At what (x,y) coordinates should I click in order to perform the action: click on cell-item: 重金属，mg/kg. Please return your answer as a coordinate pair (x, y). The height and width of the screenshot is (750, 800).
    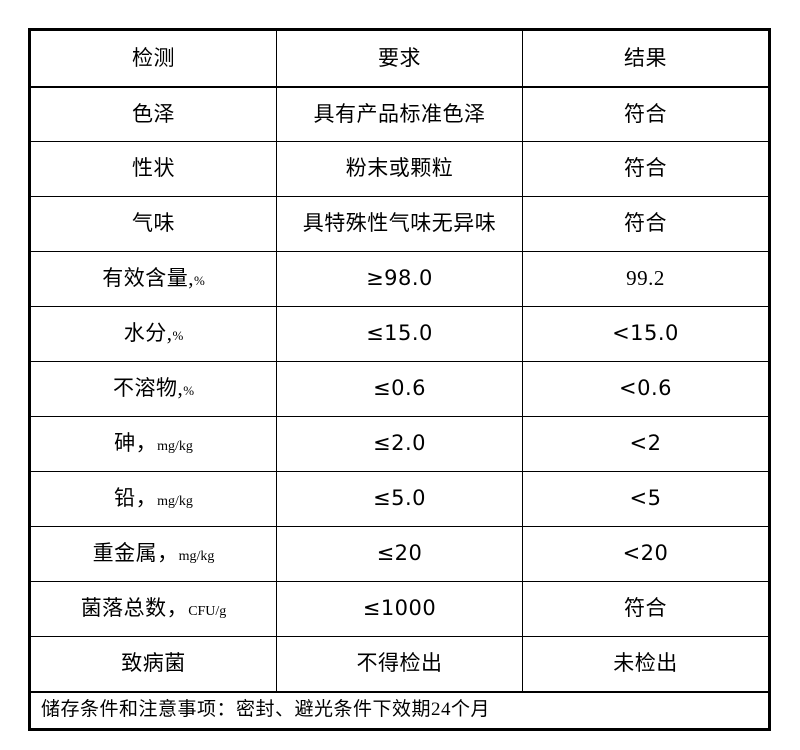
    Looking at the image, I should click on (153, 554).